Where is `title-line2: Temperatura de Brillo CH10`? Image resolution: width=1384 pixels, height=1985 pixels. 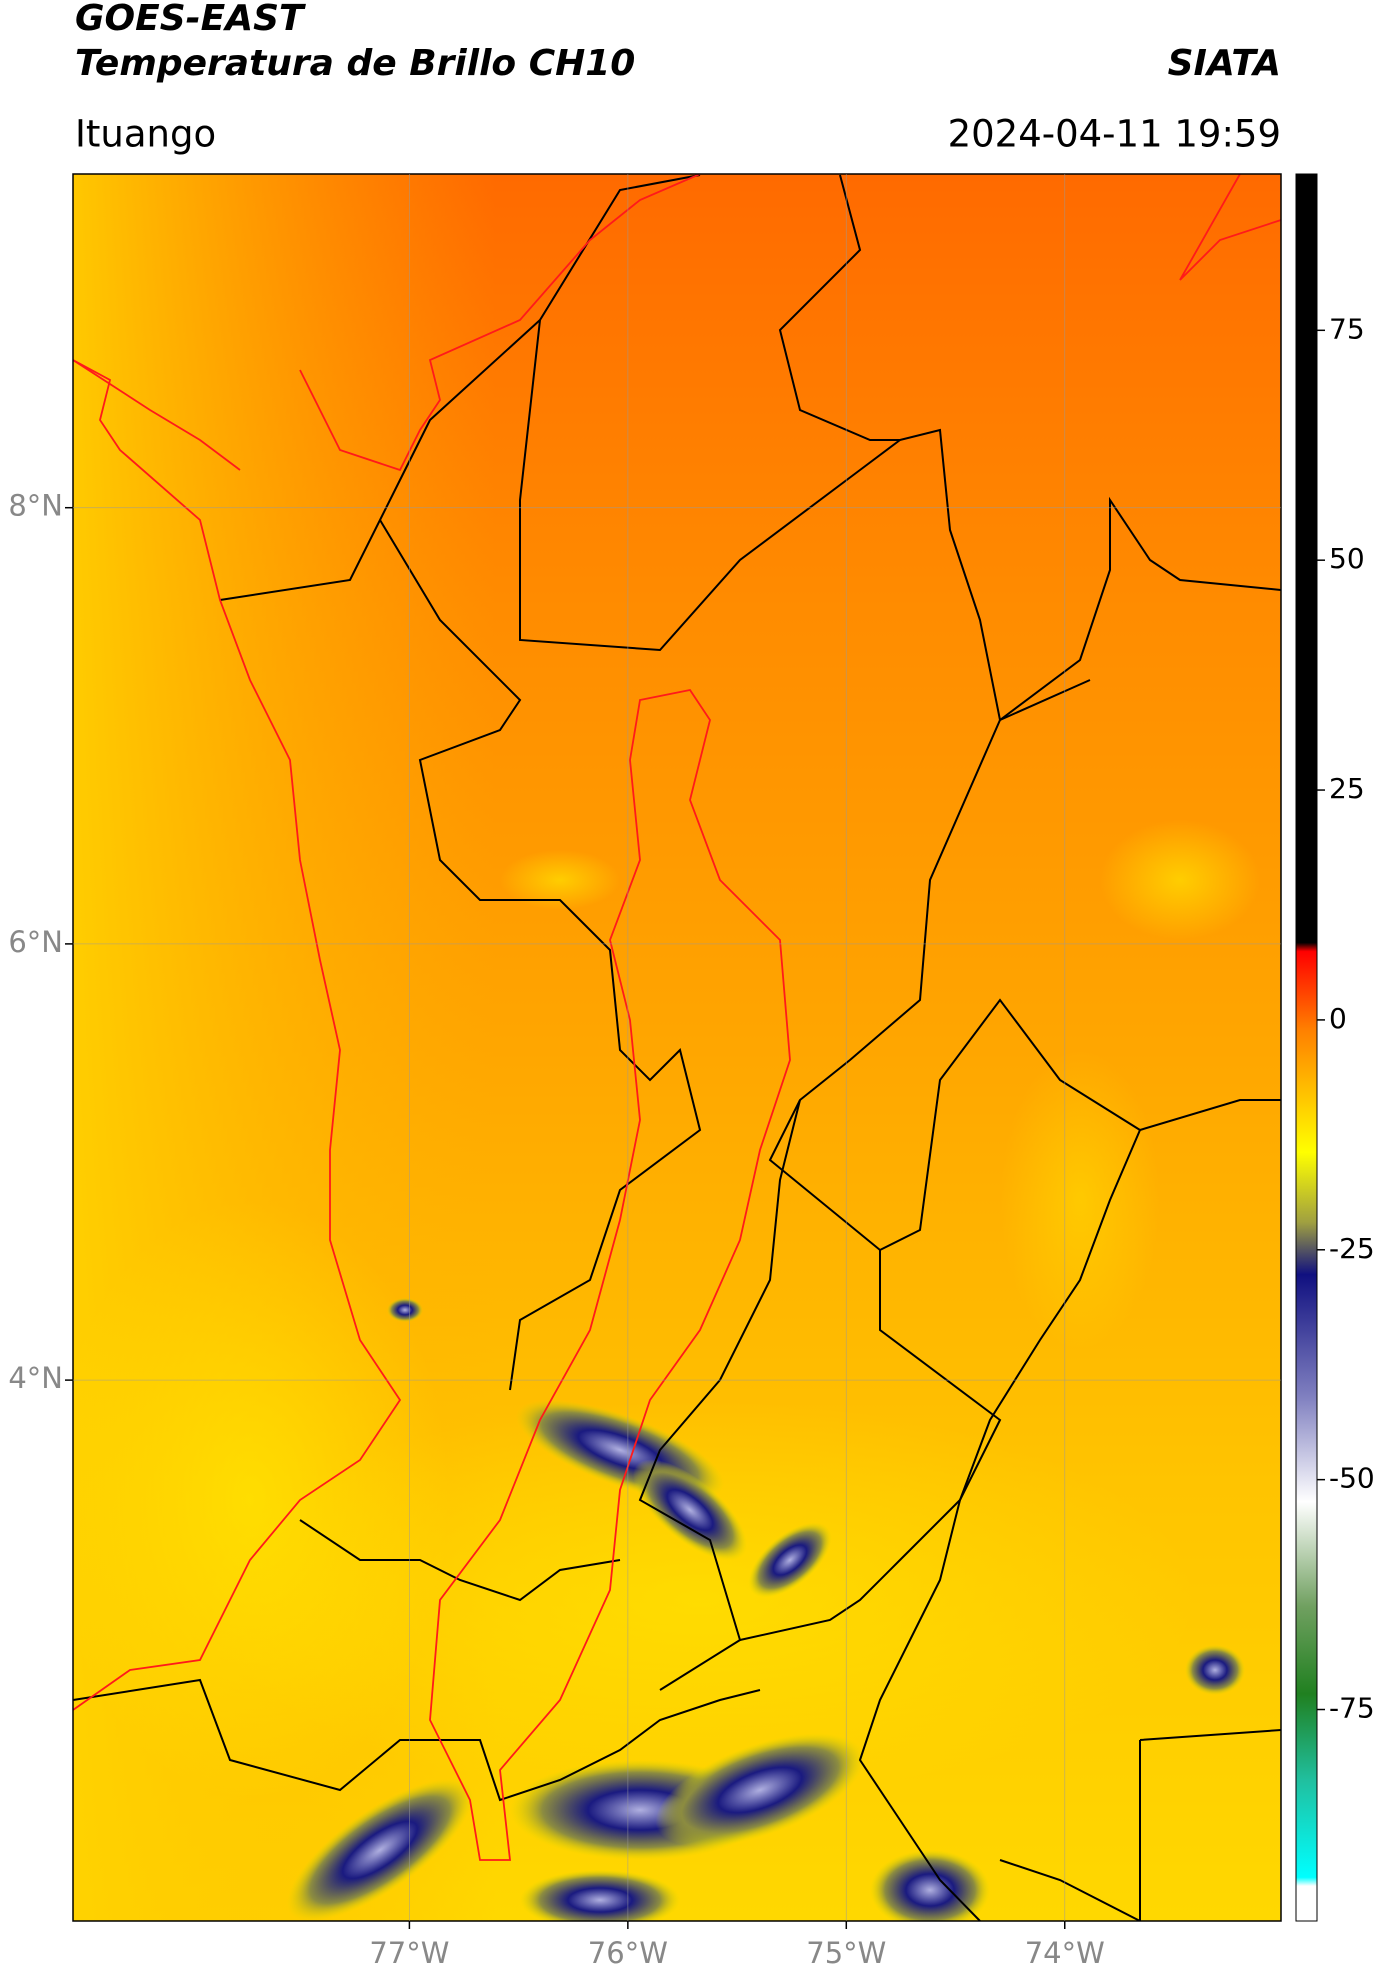
title-line2: Temperatura de Brillo CH10 is located at coordinates (355, 63).